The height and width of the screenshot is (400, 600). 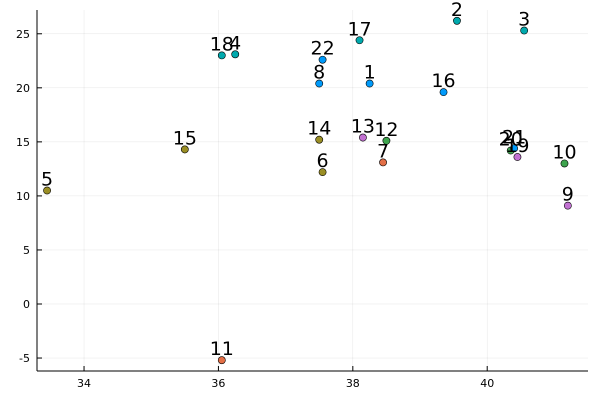 I want to click on point-label-4: 4, so click(x=235, y=43).